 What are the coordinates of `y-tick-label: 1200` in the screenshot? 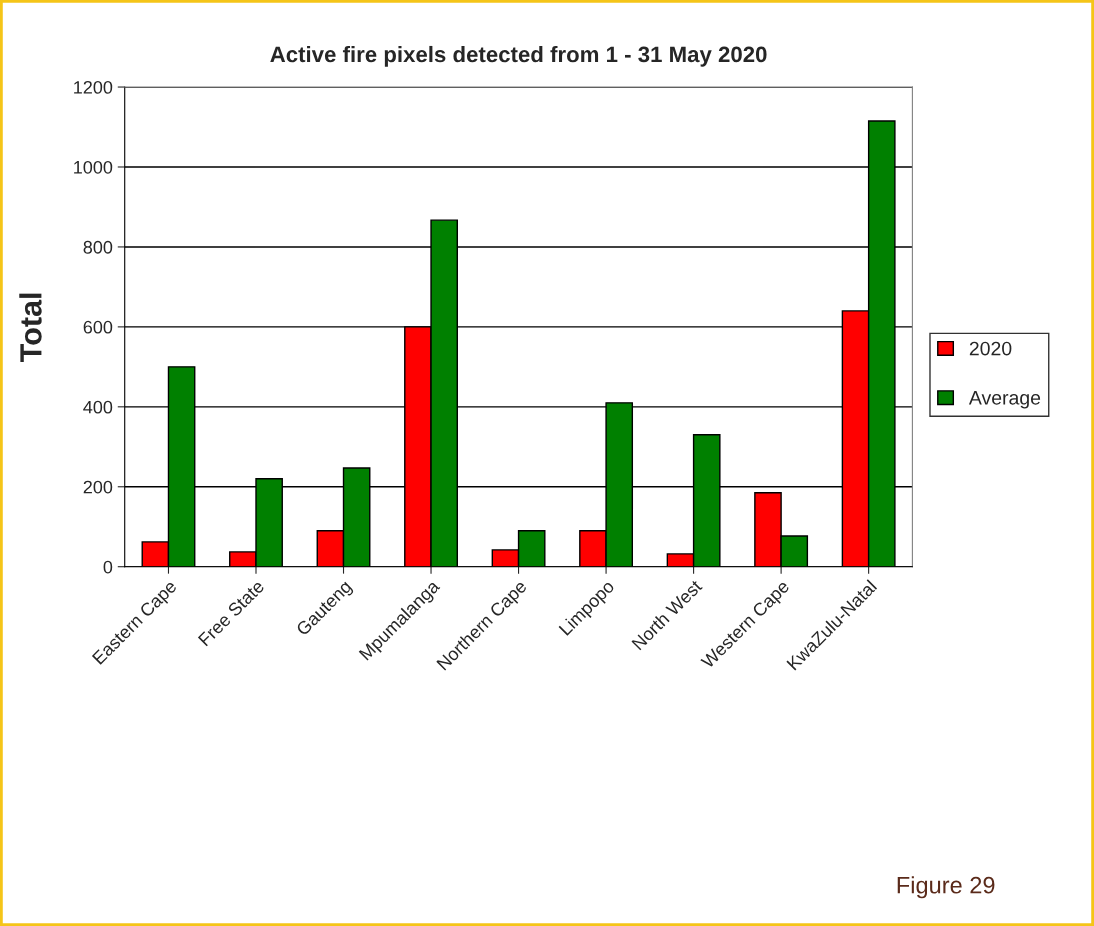 It's located at (93, 87).